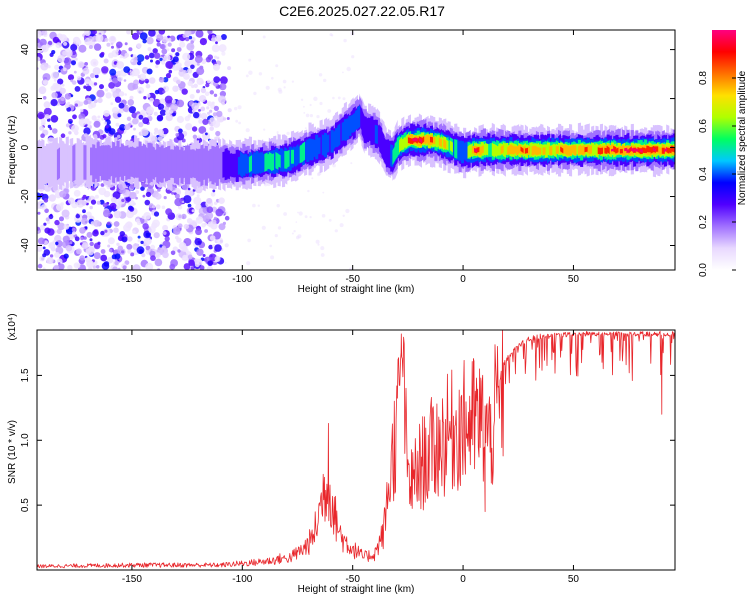  I want to click on spectrogram-y-tick-label: 20, so click(25, 99).